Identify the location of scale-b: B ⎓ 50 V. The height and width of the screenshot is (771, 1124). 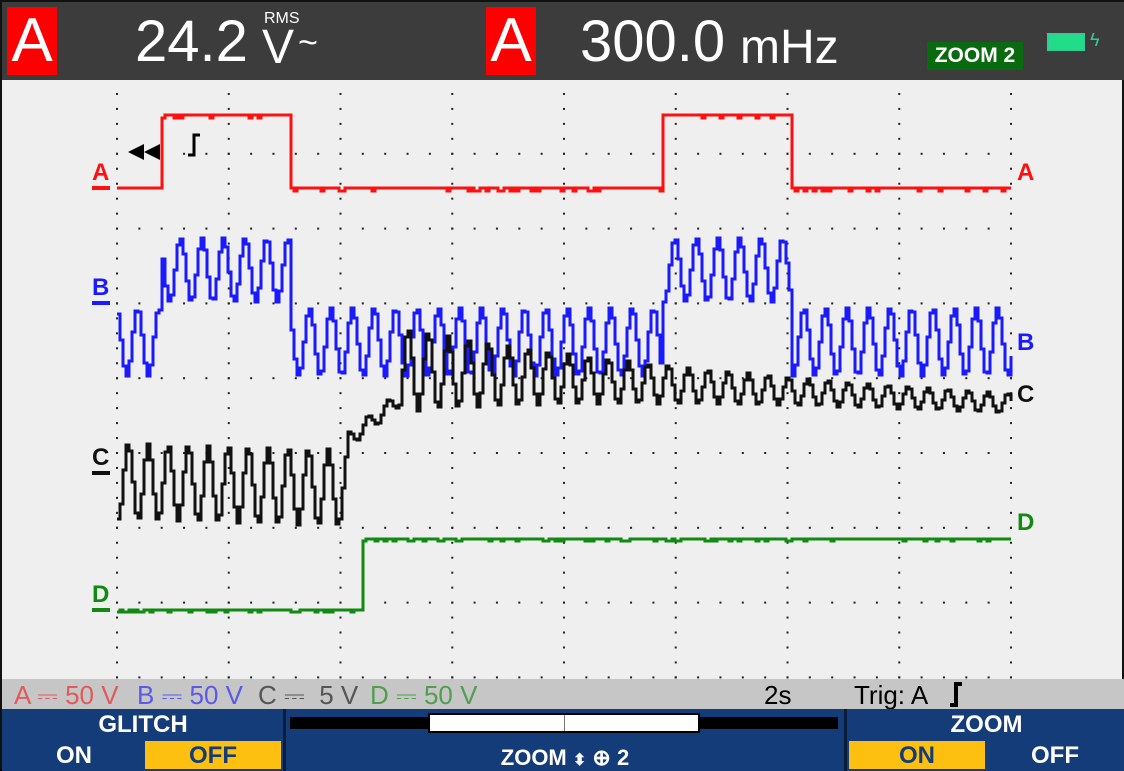
(190, 695).